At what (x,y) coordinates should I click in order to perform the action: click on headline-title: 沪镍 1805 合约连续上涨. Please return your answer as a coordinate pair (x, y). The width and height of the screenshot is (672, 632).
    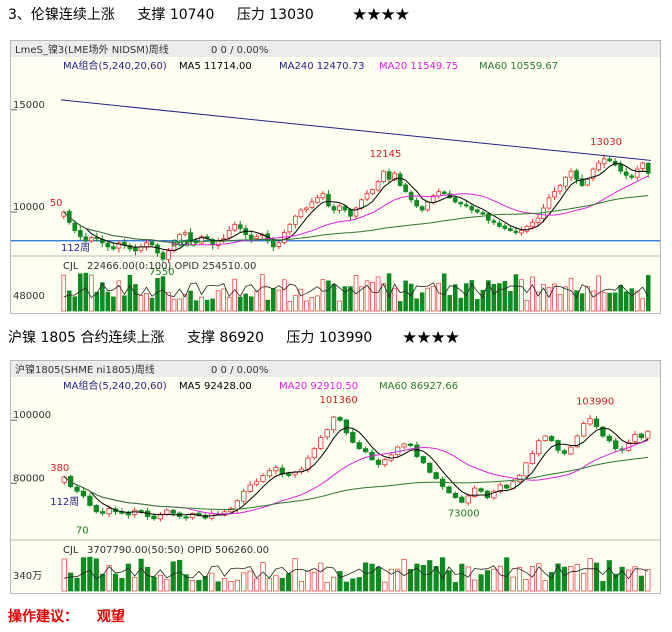
    Looking at the image, I should click on (86, 338).